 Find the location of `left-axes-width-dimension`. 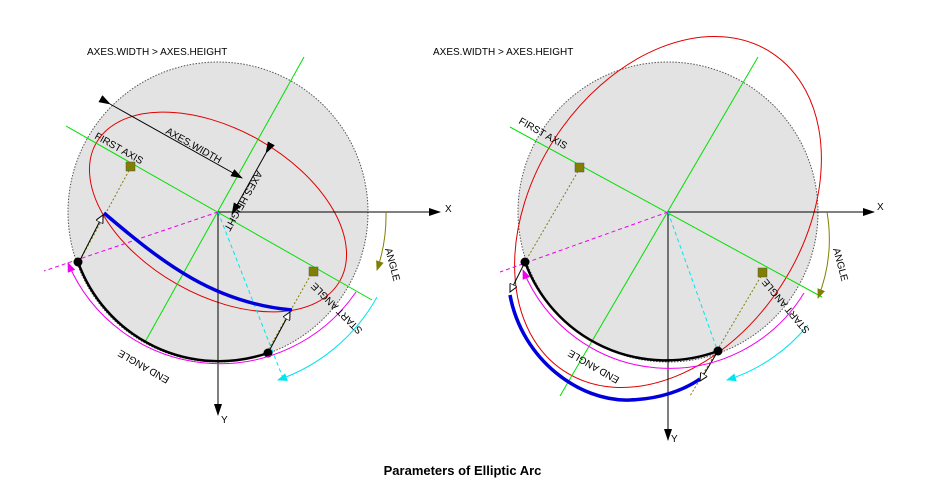

left-axes-width-dimension is located at coordinates (170, 137).